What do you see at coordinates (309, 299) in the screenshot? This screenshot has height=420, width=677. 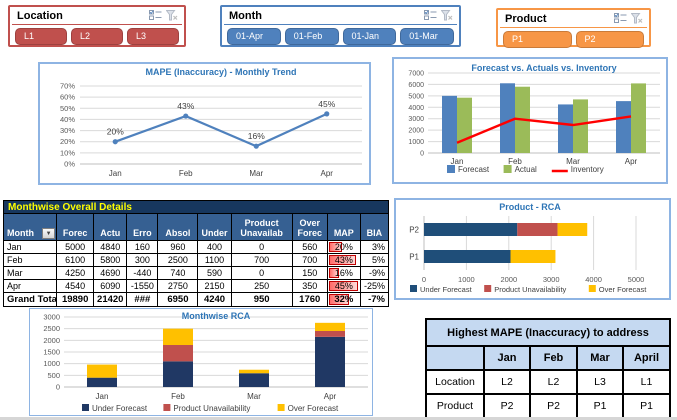 I see `details-cell: 1760` at bounding box center [309, 299].